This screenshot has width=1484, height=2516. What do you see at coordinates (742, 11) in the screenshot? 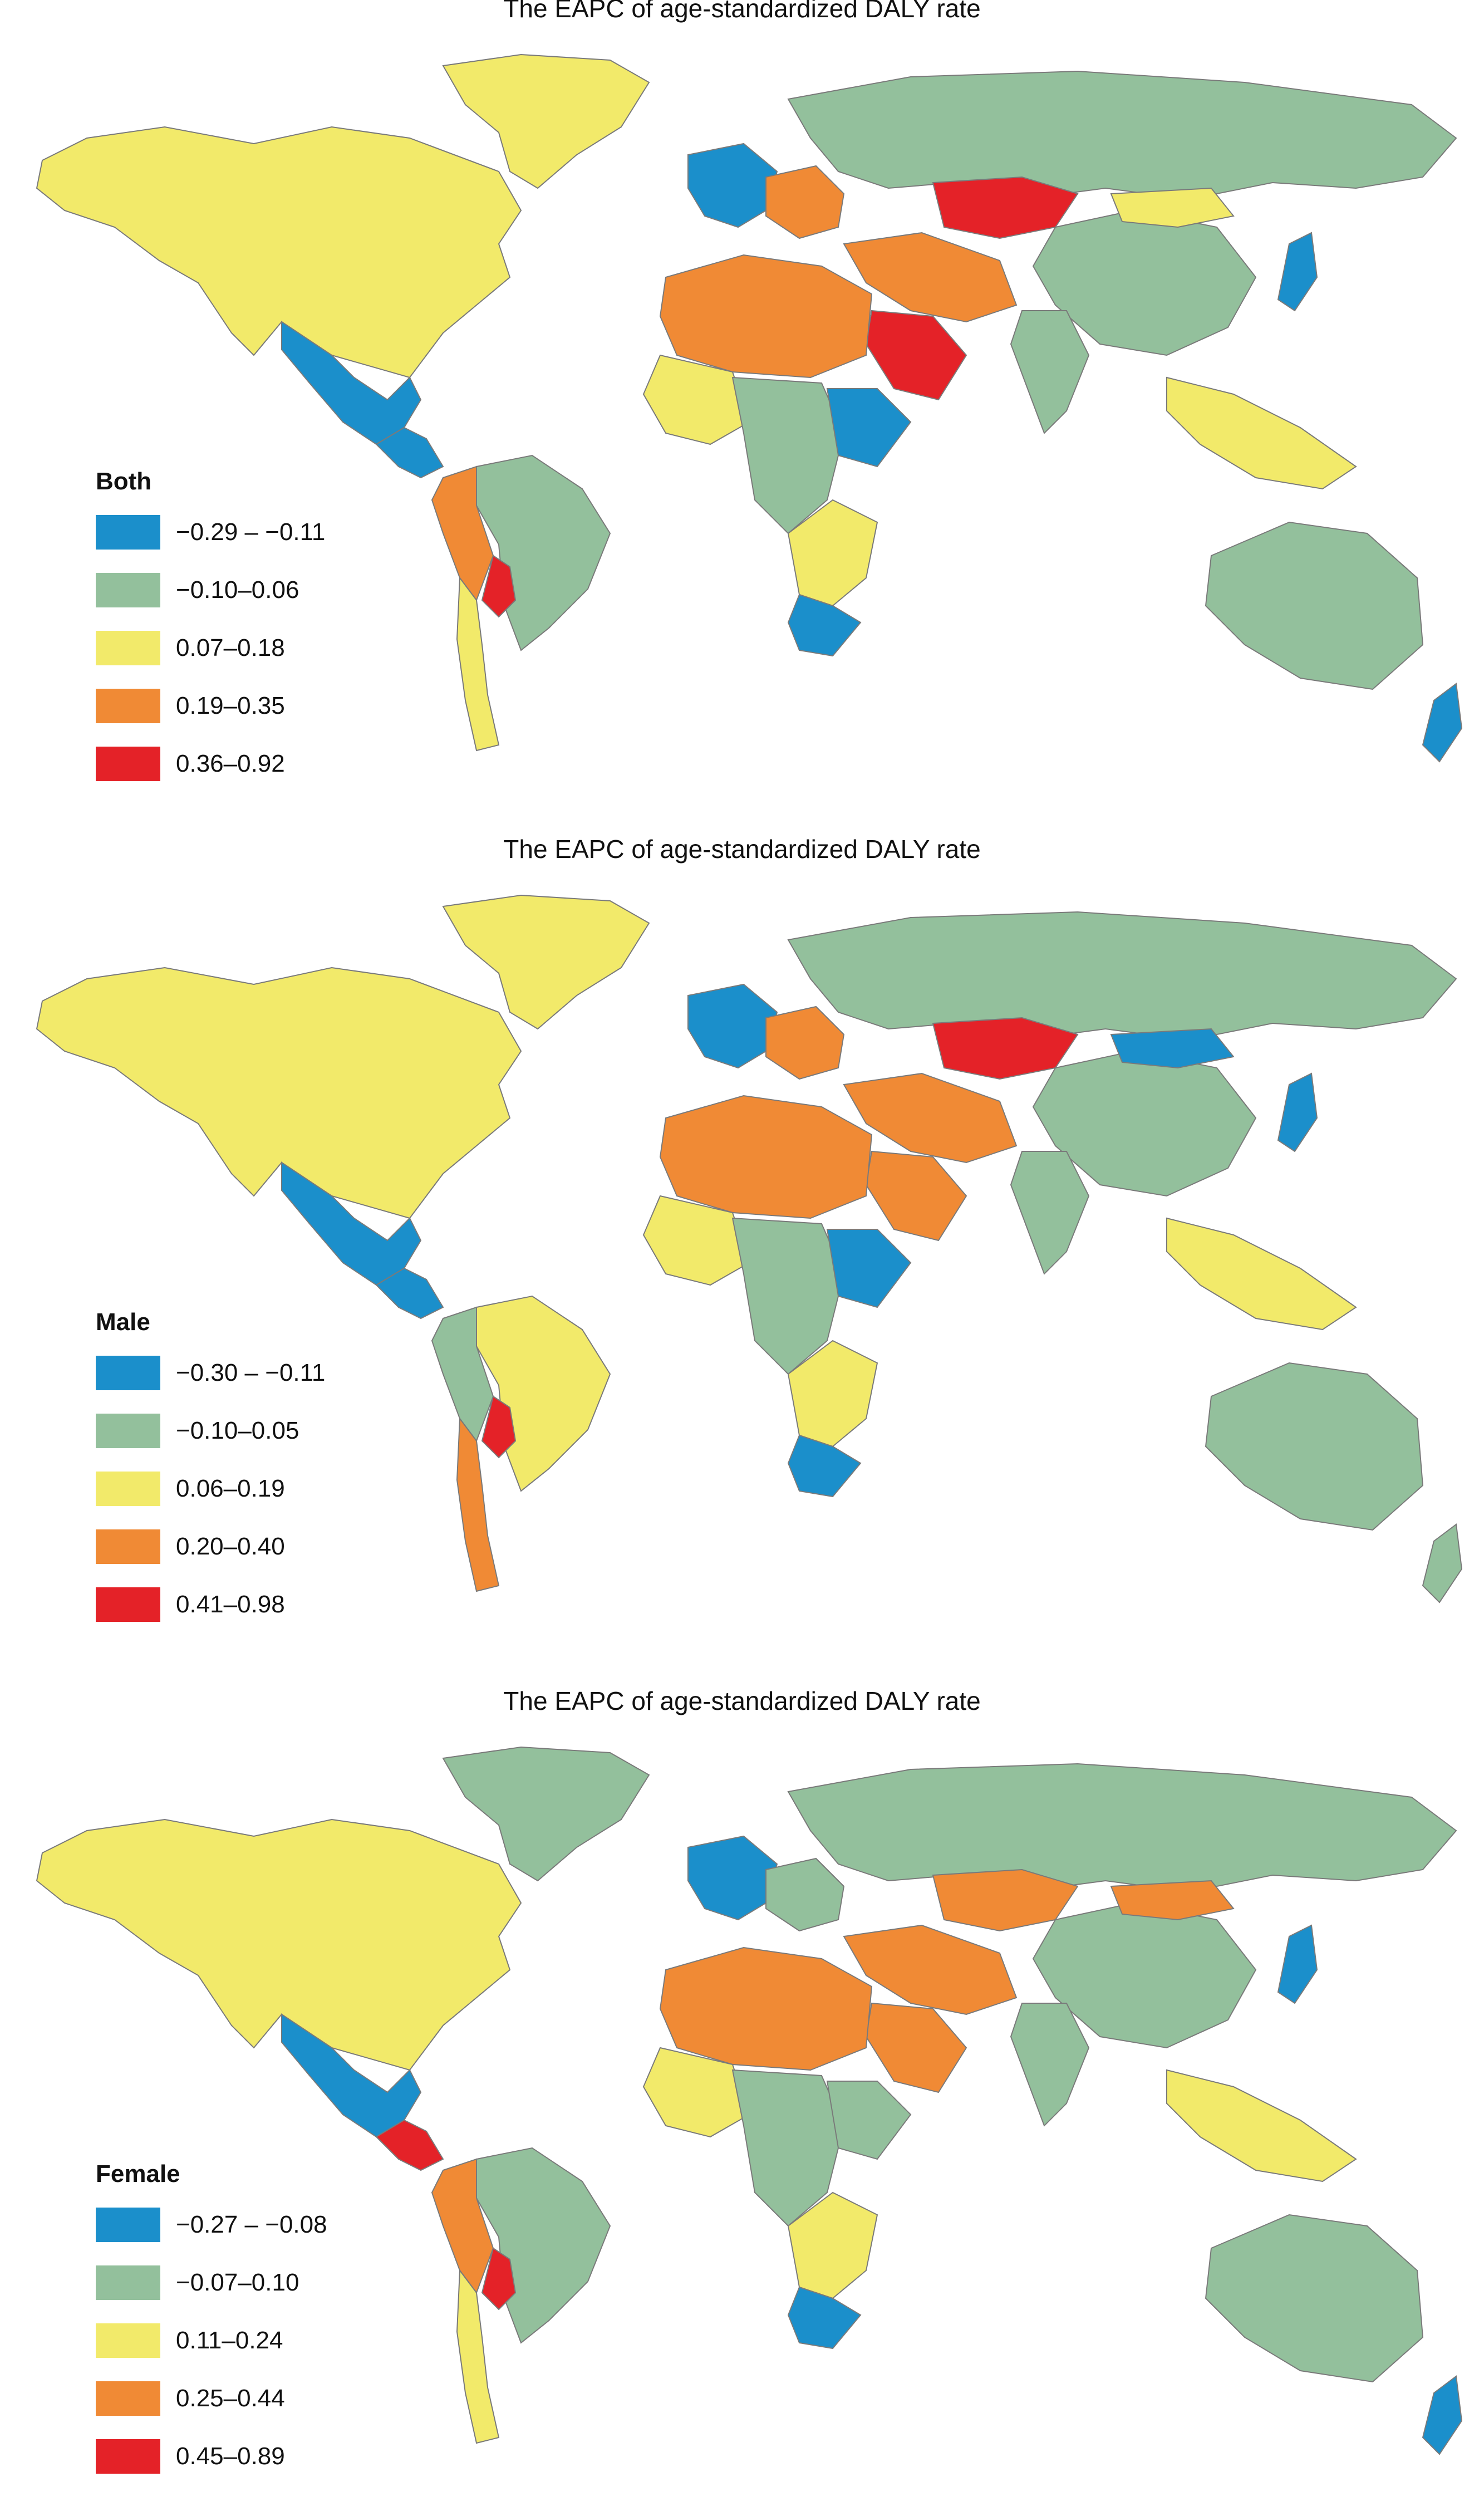
I see `map-title: The EAPC of age-standardized DALY rate` at bounding box center [742, 11].